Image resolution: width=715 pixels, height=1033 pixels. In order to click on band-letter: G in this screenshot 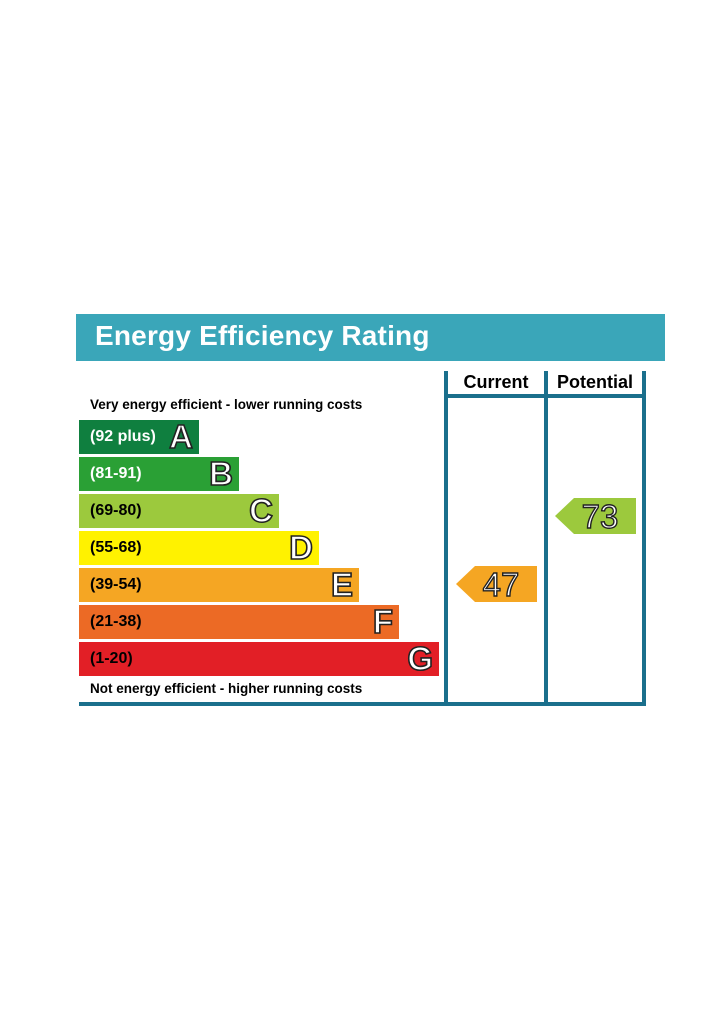, I will do `click(420, 658)`.